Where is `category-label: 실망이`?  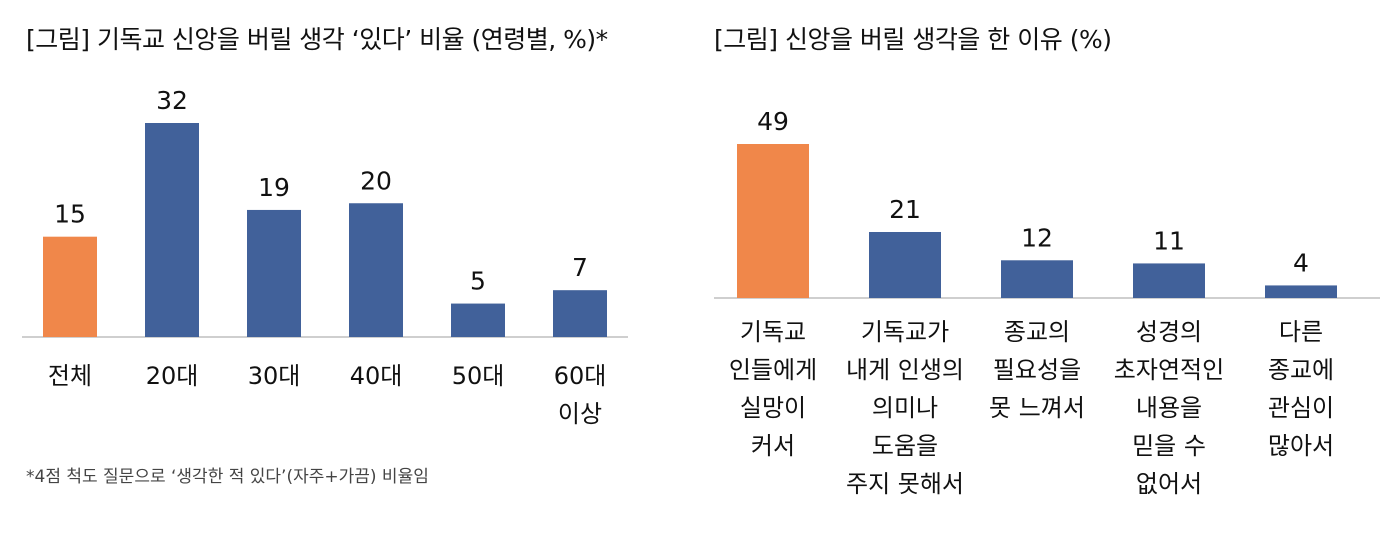 category-label: 실망이 is located at coordinates (773, 408).